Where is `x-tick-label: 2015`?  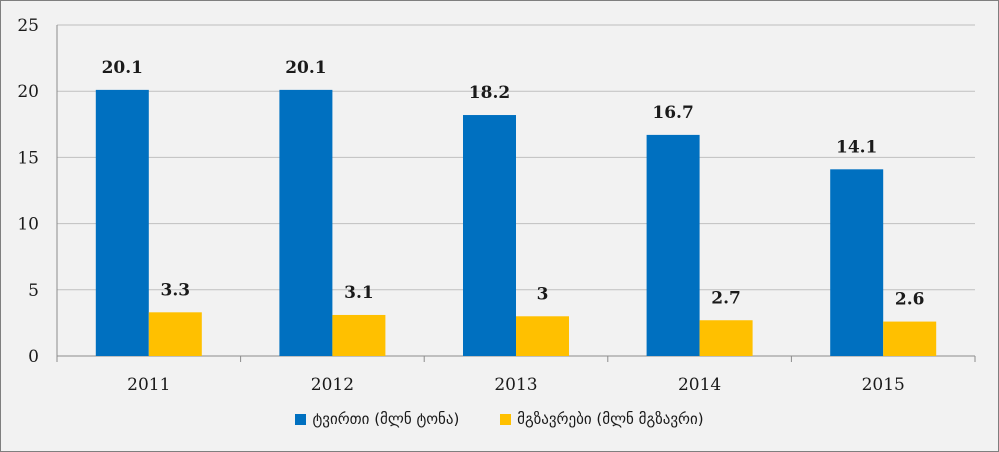 x-tick-label: 2015 is located at coordinates (883, 385).